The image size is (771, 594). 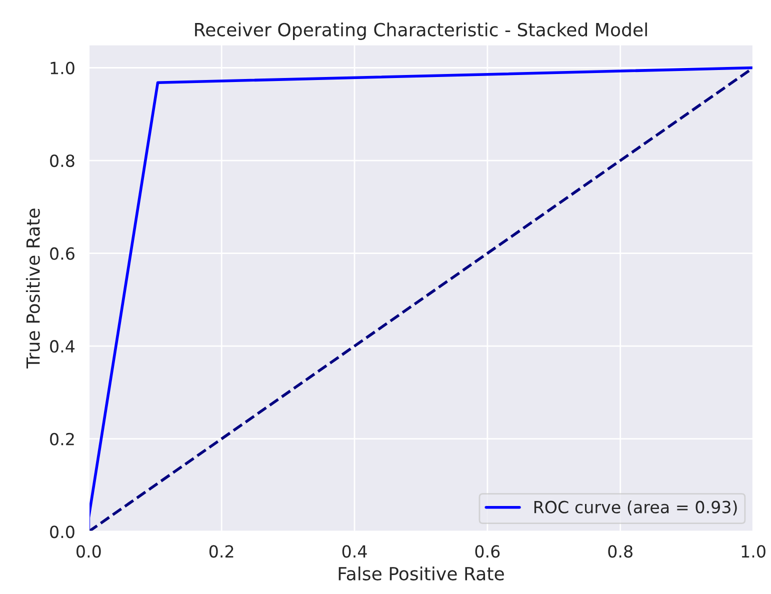 What do you see at coordinates (62, 532) in the screenshot?
I see `y-tick-label: 0.0` at bounding box center [62, 532].